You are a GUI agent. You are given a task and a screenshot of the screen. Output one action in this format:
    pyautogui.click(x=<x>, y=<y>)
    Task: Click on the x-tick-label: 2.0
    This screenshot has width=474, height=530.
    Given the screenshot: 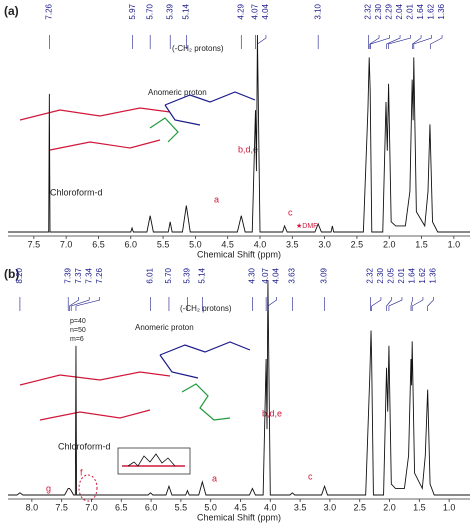 What is the action you would take?
    pyautogui.click(x=389, y=244)
    